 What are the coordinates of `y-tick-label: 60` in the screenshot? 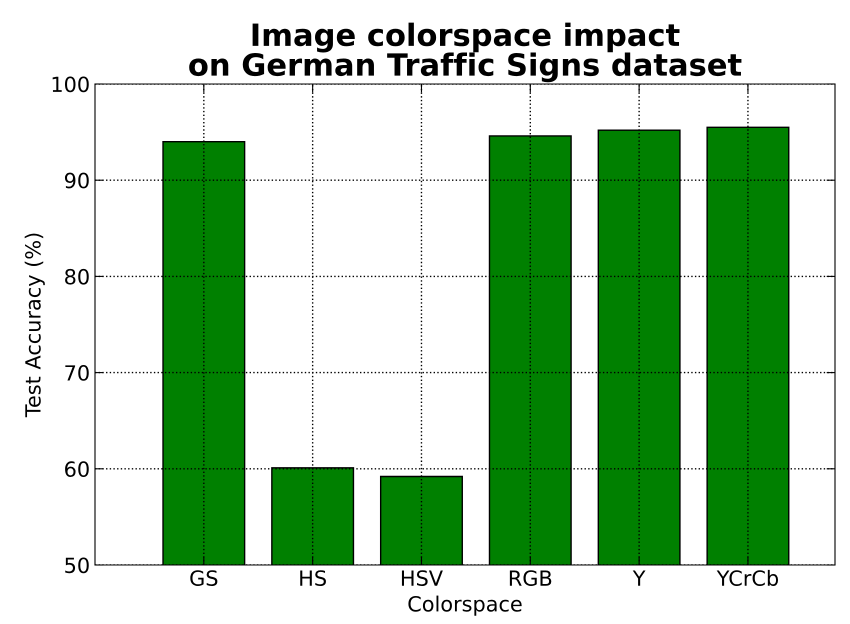 It's located at (77, 469).